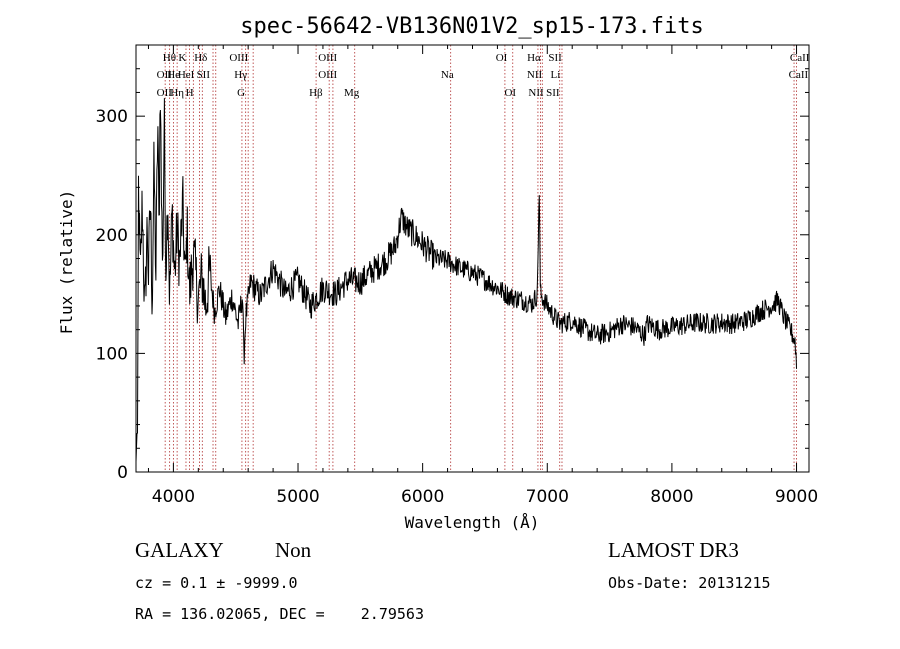 This screenshot has width=900, height=649. What do you see at coordinates (216, 583) in the screenshot?
I see `redshift-text: cz = 0.1 ± -9999.0` at bounding box center [216, 583].